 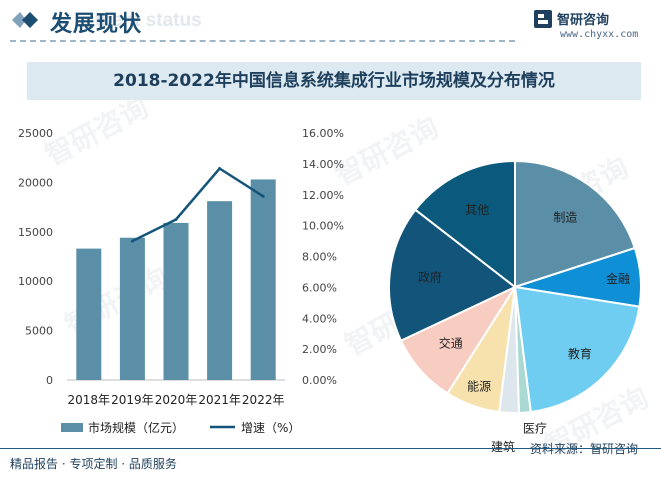 I want to click on y-right-tick-label: 16.00%, so click(x=323, y=133).